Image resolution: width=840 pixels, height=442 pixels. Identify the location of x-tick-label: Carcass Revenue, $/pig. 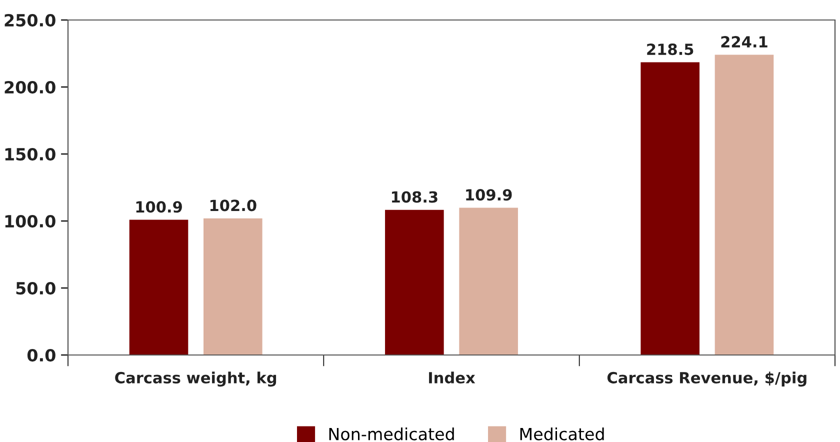
(706, 379).